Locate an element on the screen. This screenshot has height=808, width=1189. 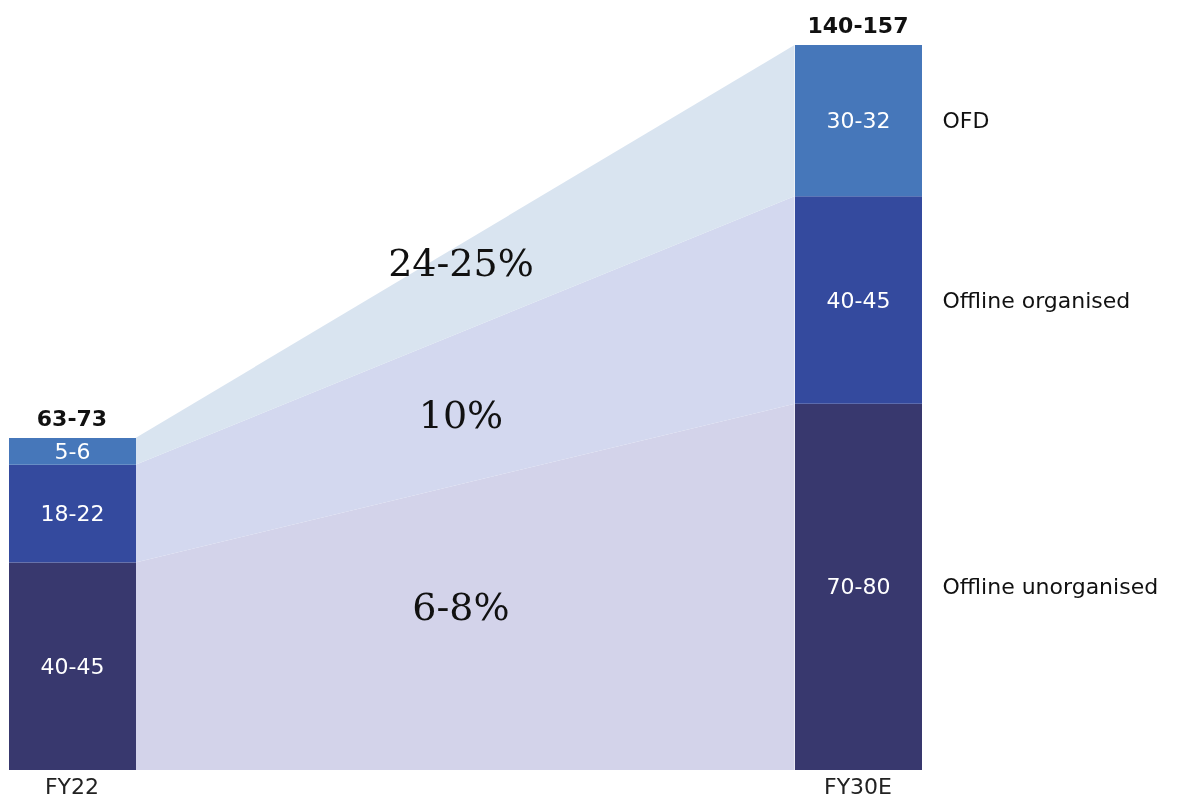
series-label: OFD is located at coordinates (966, 121).